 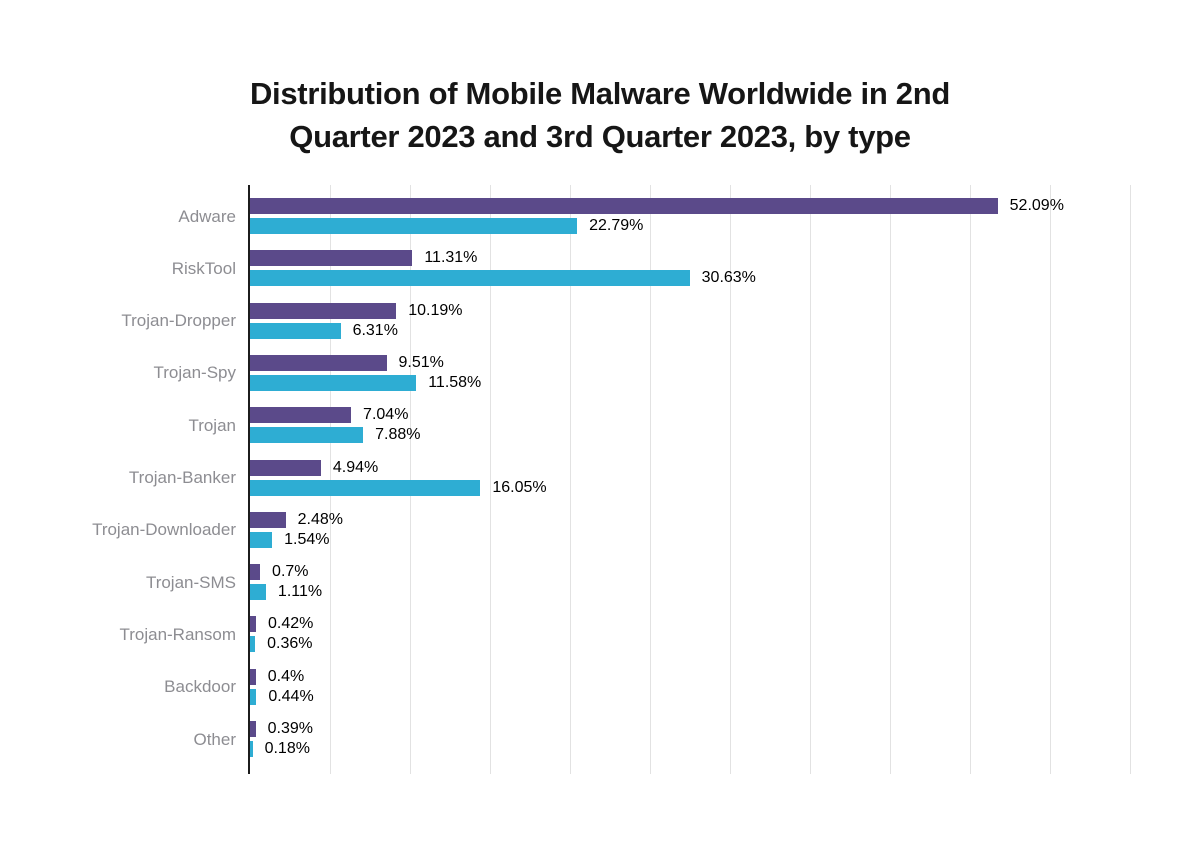 What do you see at coordinates (178, 321) in the screenshot?
I see `category-label-trojan-dropper: Trojan-Dropper` at bounding box center [178, 321].